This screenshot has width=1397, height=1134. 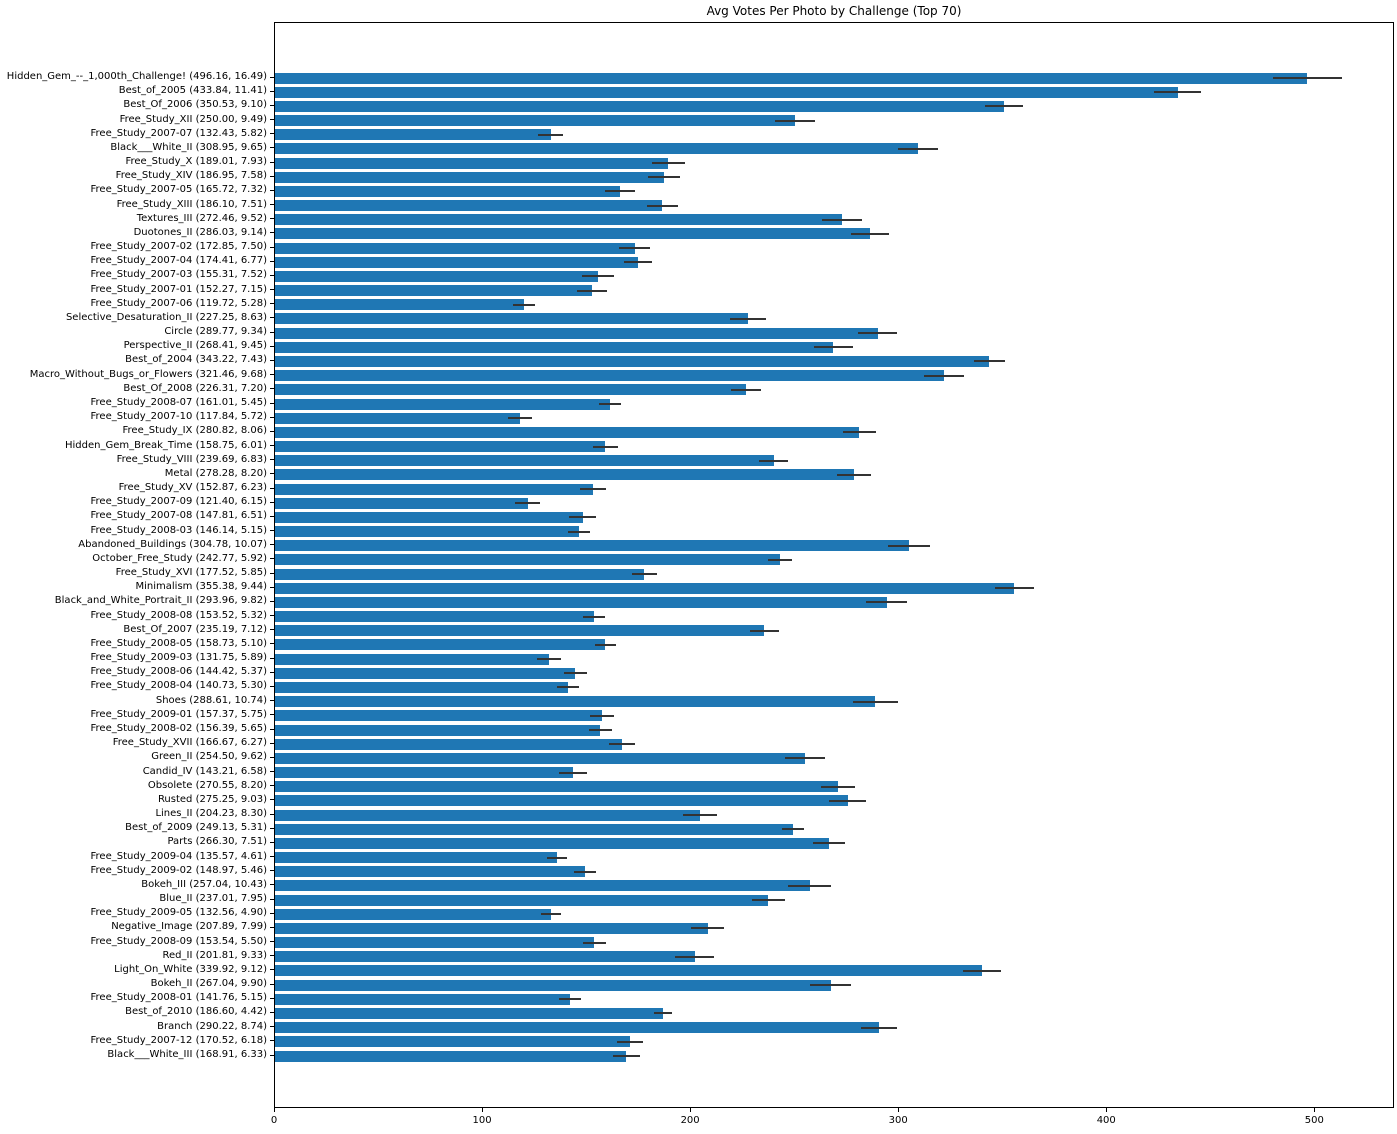 I want to click on y-tick-label: Black___White_III (168.91, 6.33), so click(x=187, y=1054).